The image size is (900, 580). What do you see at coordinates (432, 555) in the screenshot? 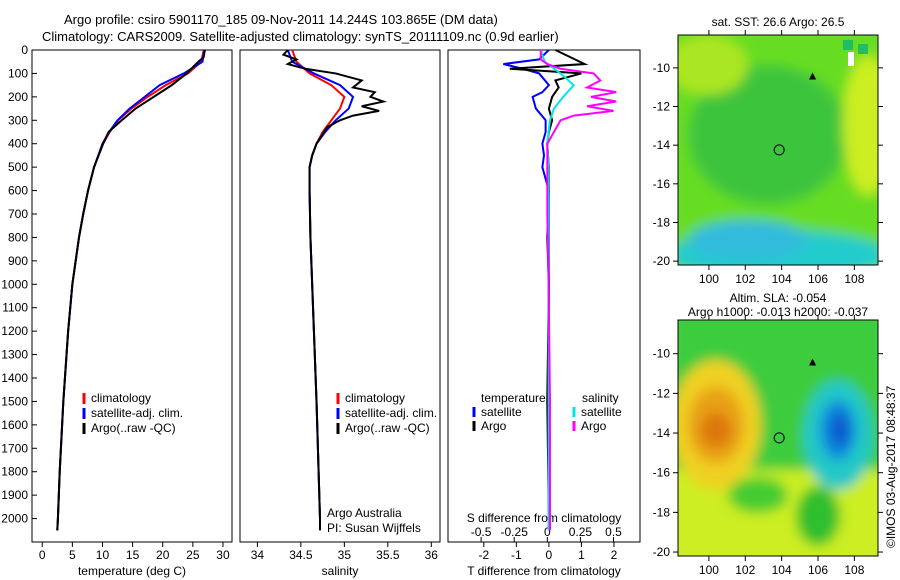
I see `salinity-x-tick-label: 36` at bounding box center [432, 555].